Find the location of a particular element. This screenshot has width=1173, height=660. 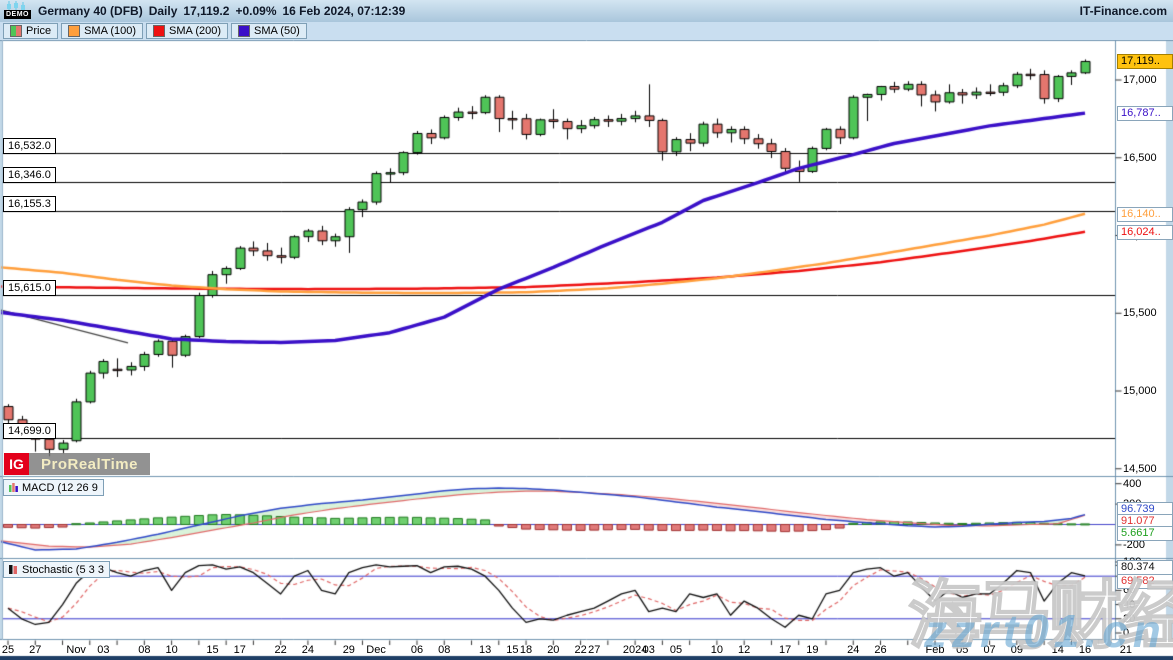

change-percent: +0.09% is located at coordinates (256, 11).